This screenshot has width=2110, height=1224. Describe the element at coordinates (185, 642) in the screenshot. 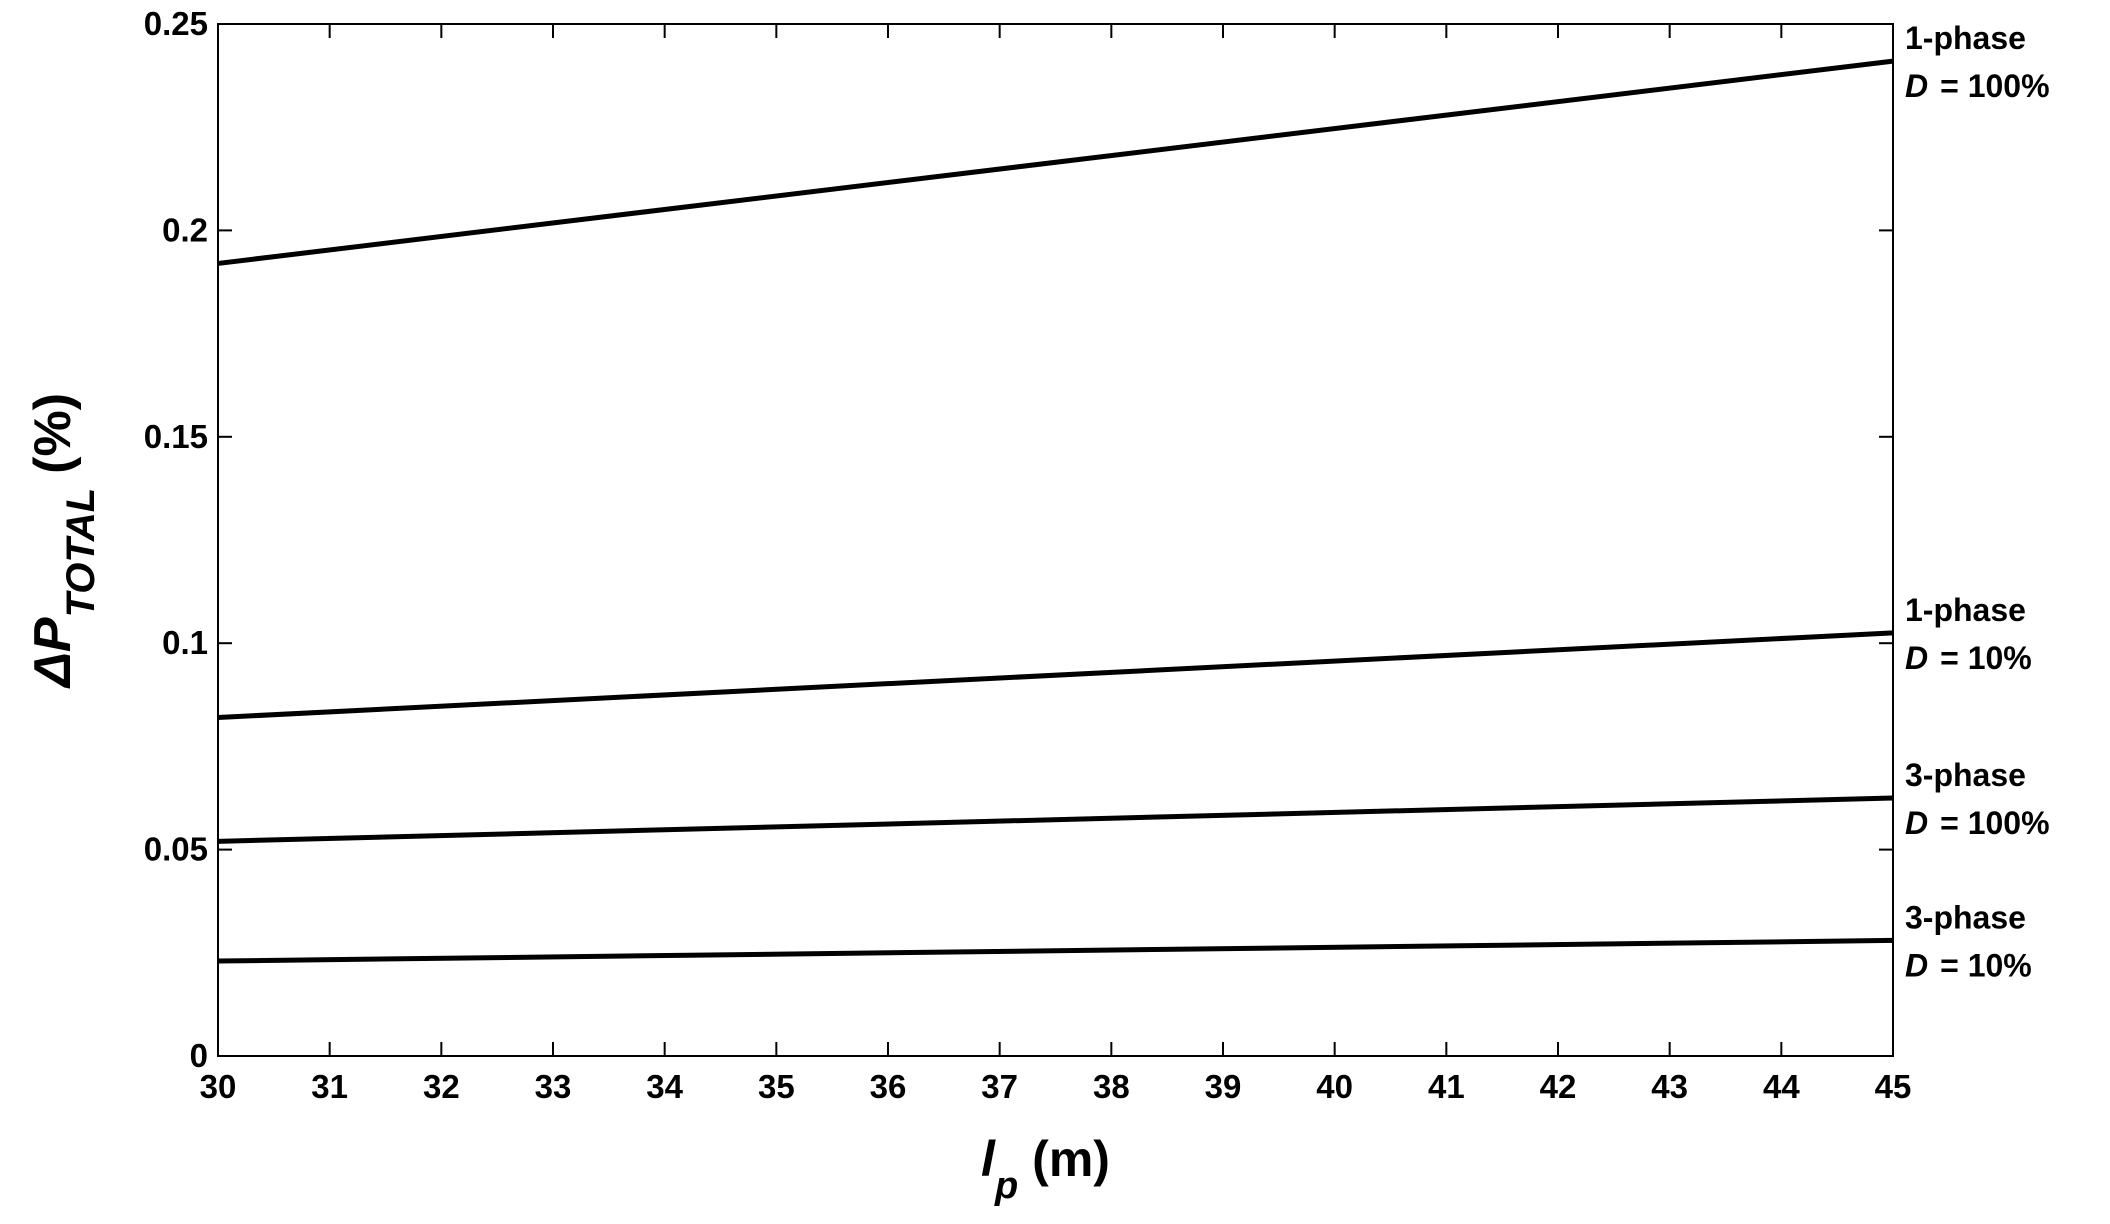

I see `y-tick-label: 0.1` at that location.